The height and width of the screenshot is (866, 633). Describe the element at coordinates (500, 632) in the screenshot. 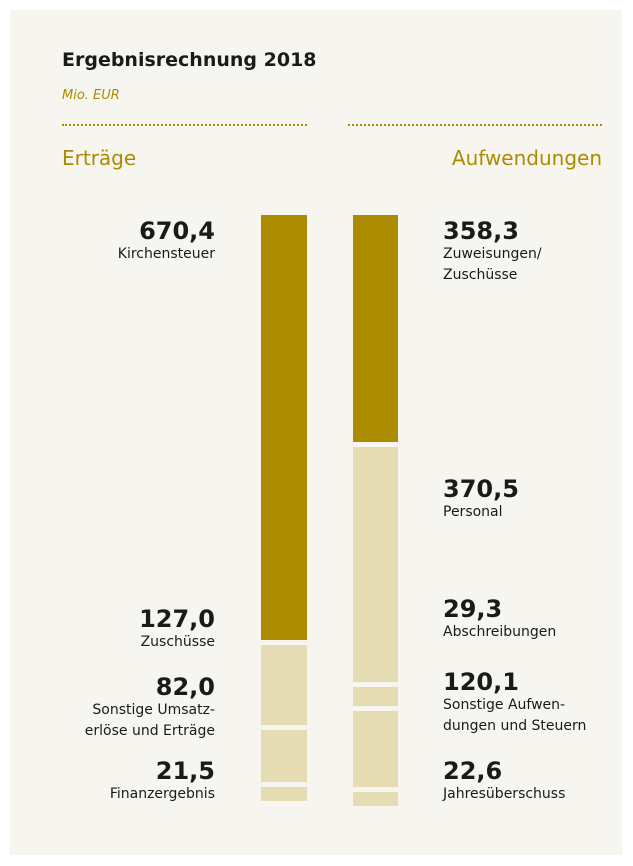

I see `segment-label: Abschreibungen` at that location.